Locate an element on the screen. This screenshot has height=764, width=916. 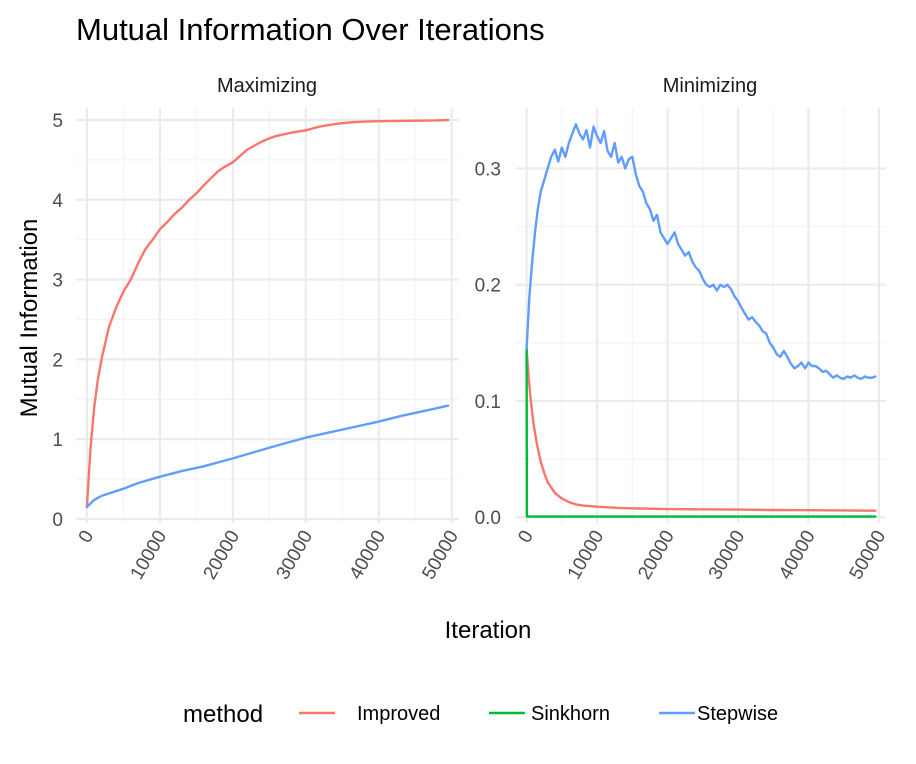
maximizing-x-tick-label: 40000 is located at coordinates (367, 555).